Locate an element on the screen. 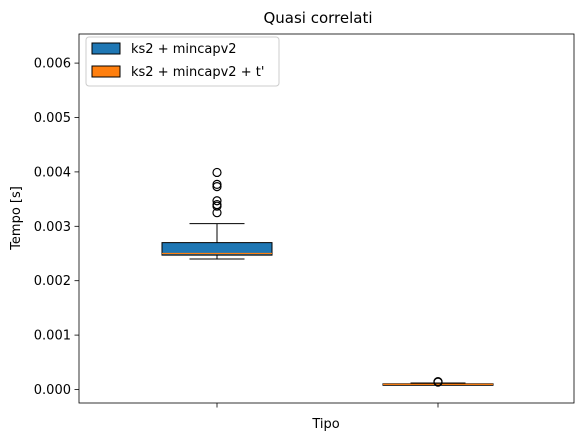  y-tick-label-1: 0.001 is located at coordinates (52, 336).